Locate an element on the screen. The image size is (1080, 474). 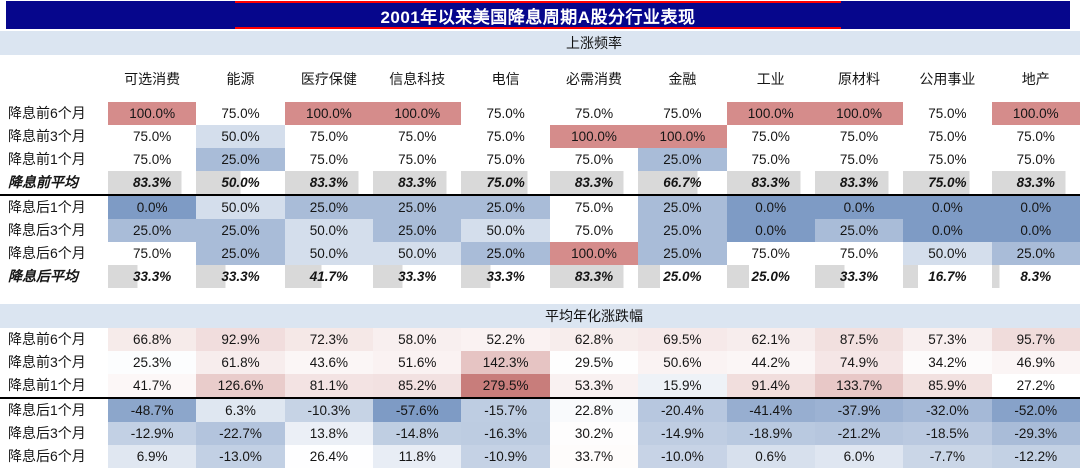
data-cell: 126.6% is located at coordinates (240, 385).